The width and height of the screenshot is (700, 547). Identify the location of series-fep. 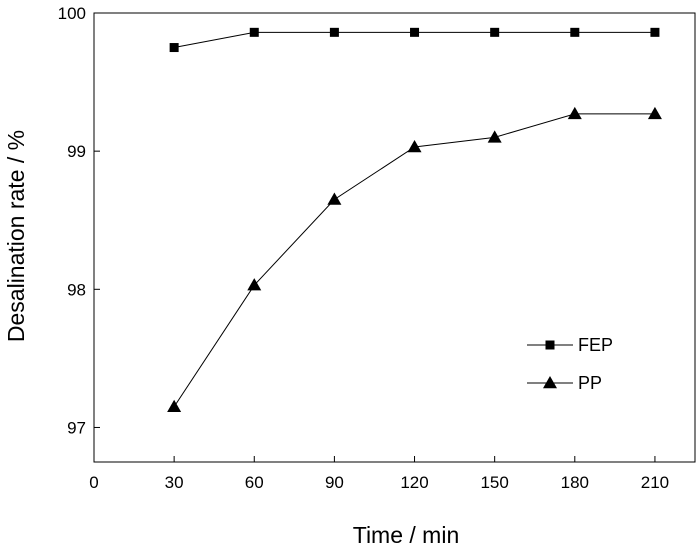
(414, 40).